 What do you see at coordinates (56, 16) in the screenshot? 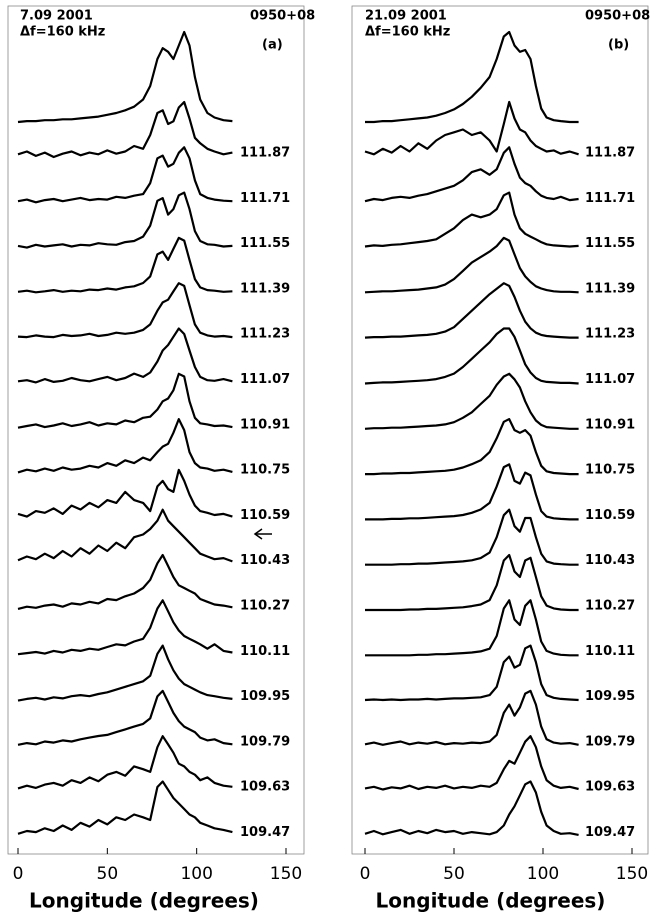
I see `panel-date: 7.09 2001` at bounding box center [56, 16].